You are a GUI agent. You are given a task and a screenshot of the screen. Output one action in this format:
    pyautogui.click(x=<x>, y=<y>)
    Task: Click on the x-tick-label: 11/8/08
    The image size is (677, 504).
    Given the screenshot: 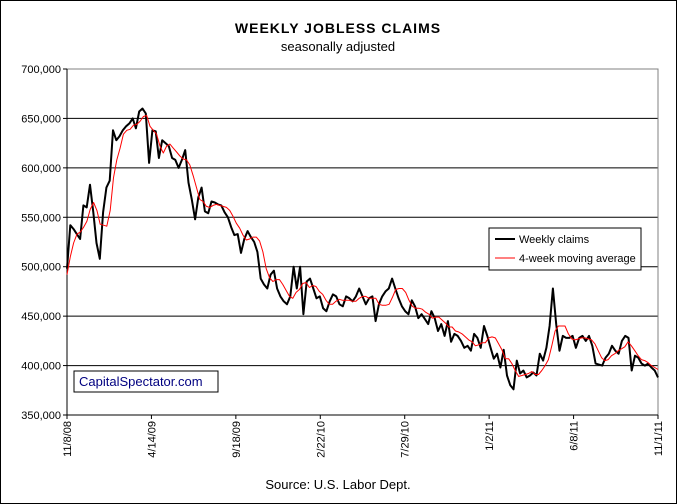 What is the action you would take?
    pyautogui.click(x=68, y=439)
    